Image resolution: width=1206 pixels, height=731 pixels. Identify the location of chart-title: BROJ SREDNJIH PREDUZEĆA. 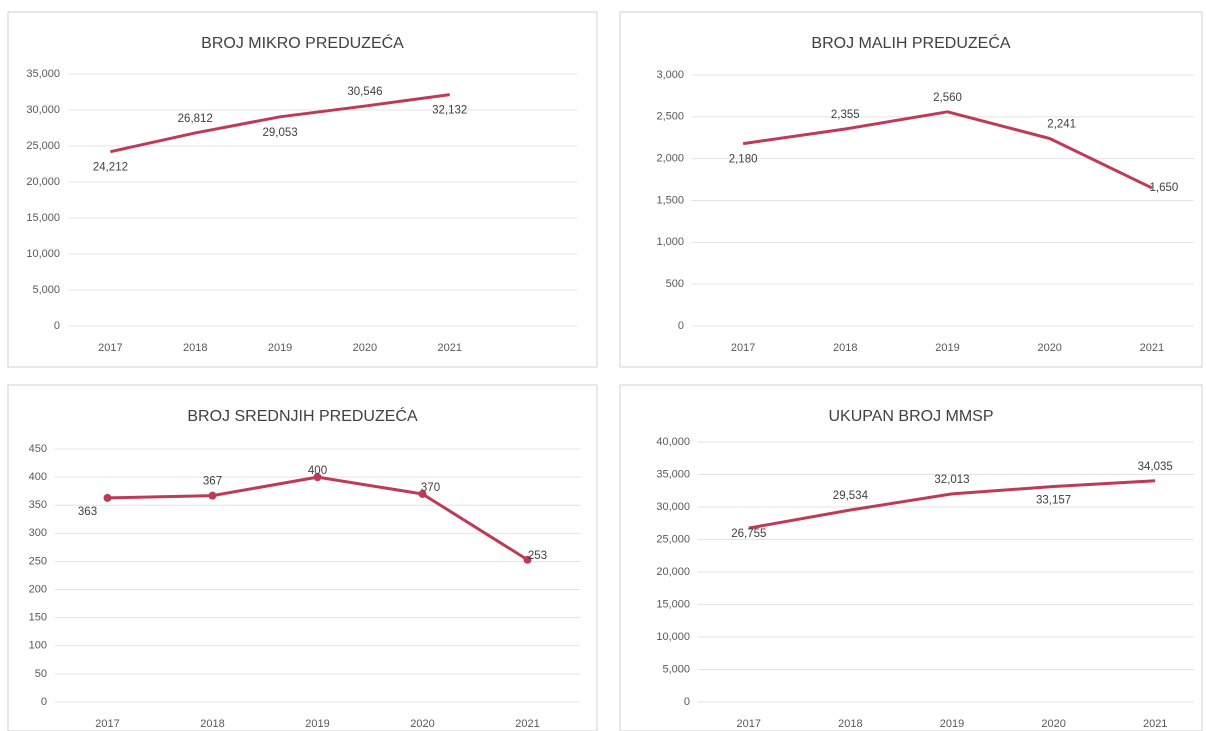
(302, 415).